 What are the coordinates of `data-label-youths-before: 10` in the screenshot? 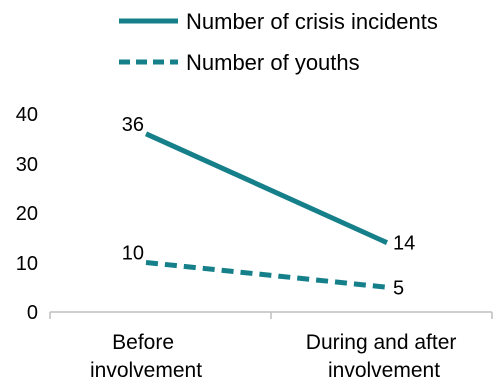 It's located at (133, 254).